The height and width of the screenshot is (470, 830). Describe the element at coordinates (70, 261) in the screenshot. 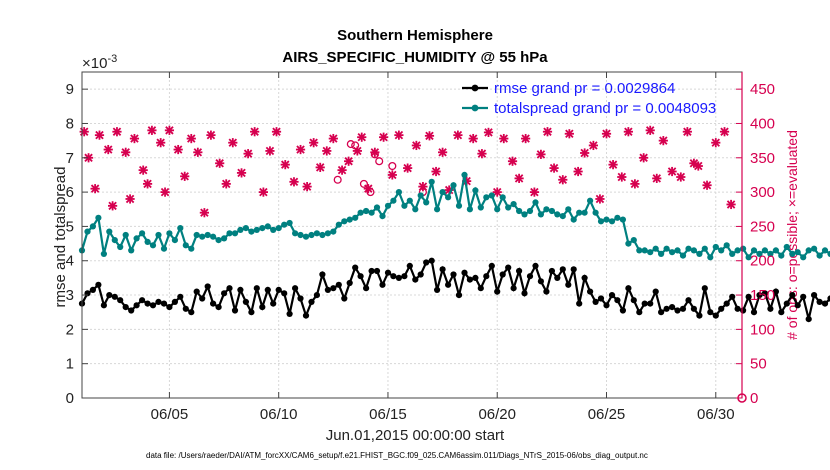

I see `y-tick-label: 4` at that location.